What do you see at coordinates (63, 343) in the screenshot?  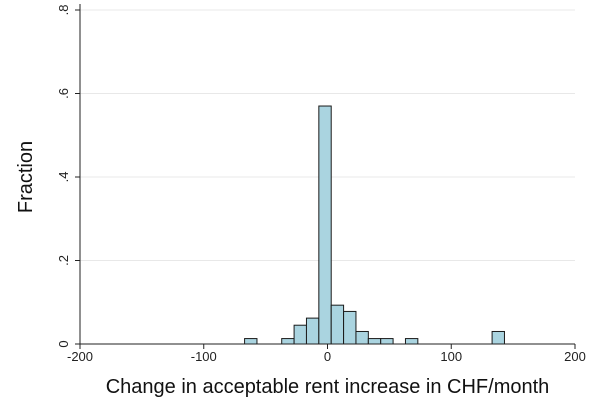 I see `y-tick-label: 0` at bounding box center [63, 343].